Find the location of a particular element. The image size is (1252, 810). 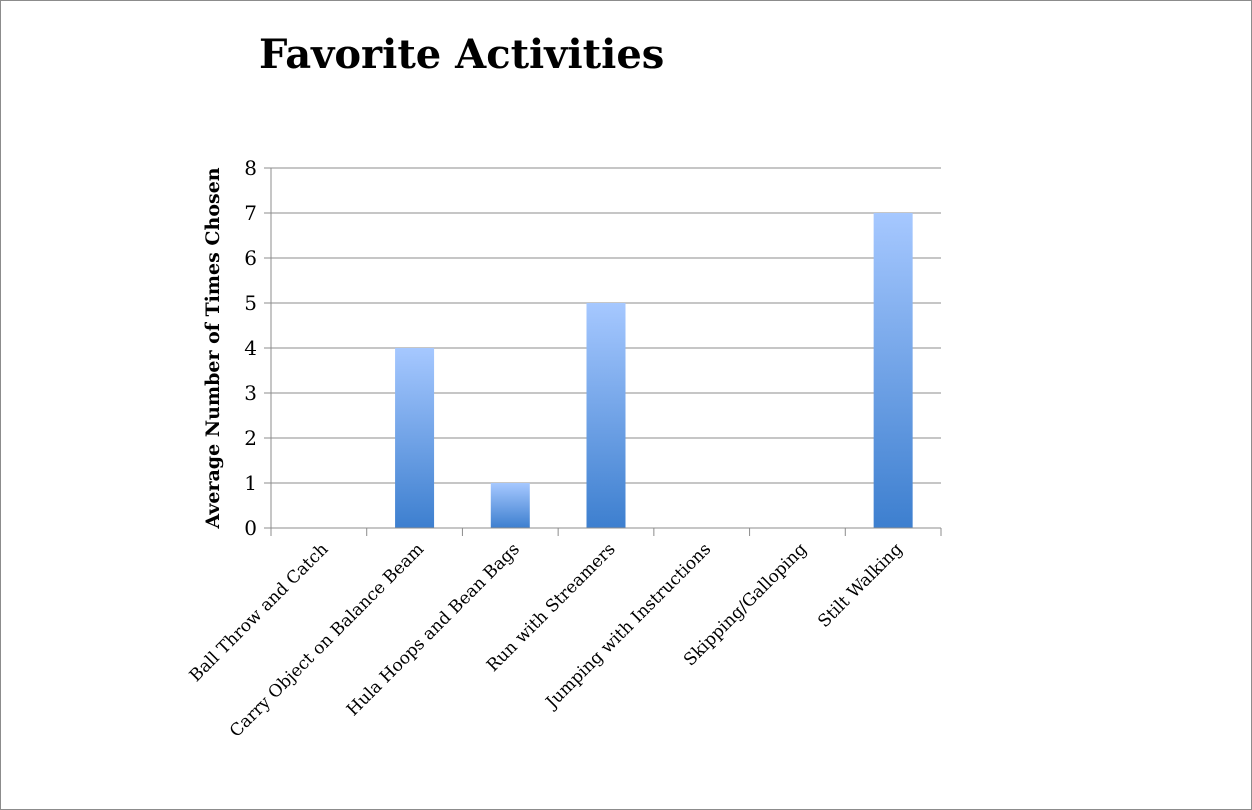

y-tick-label: 7 is located at coordinates (250, 213).